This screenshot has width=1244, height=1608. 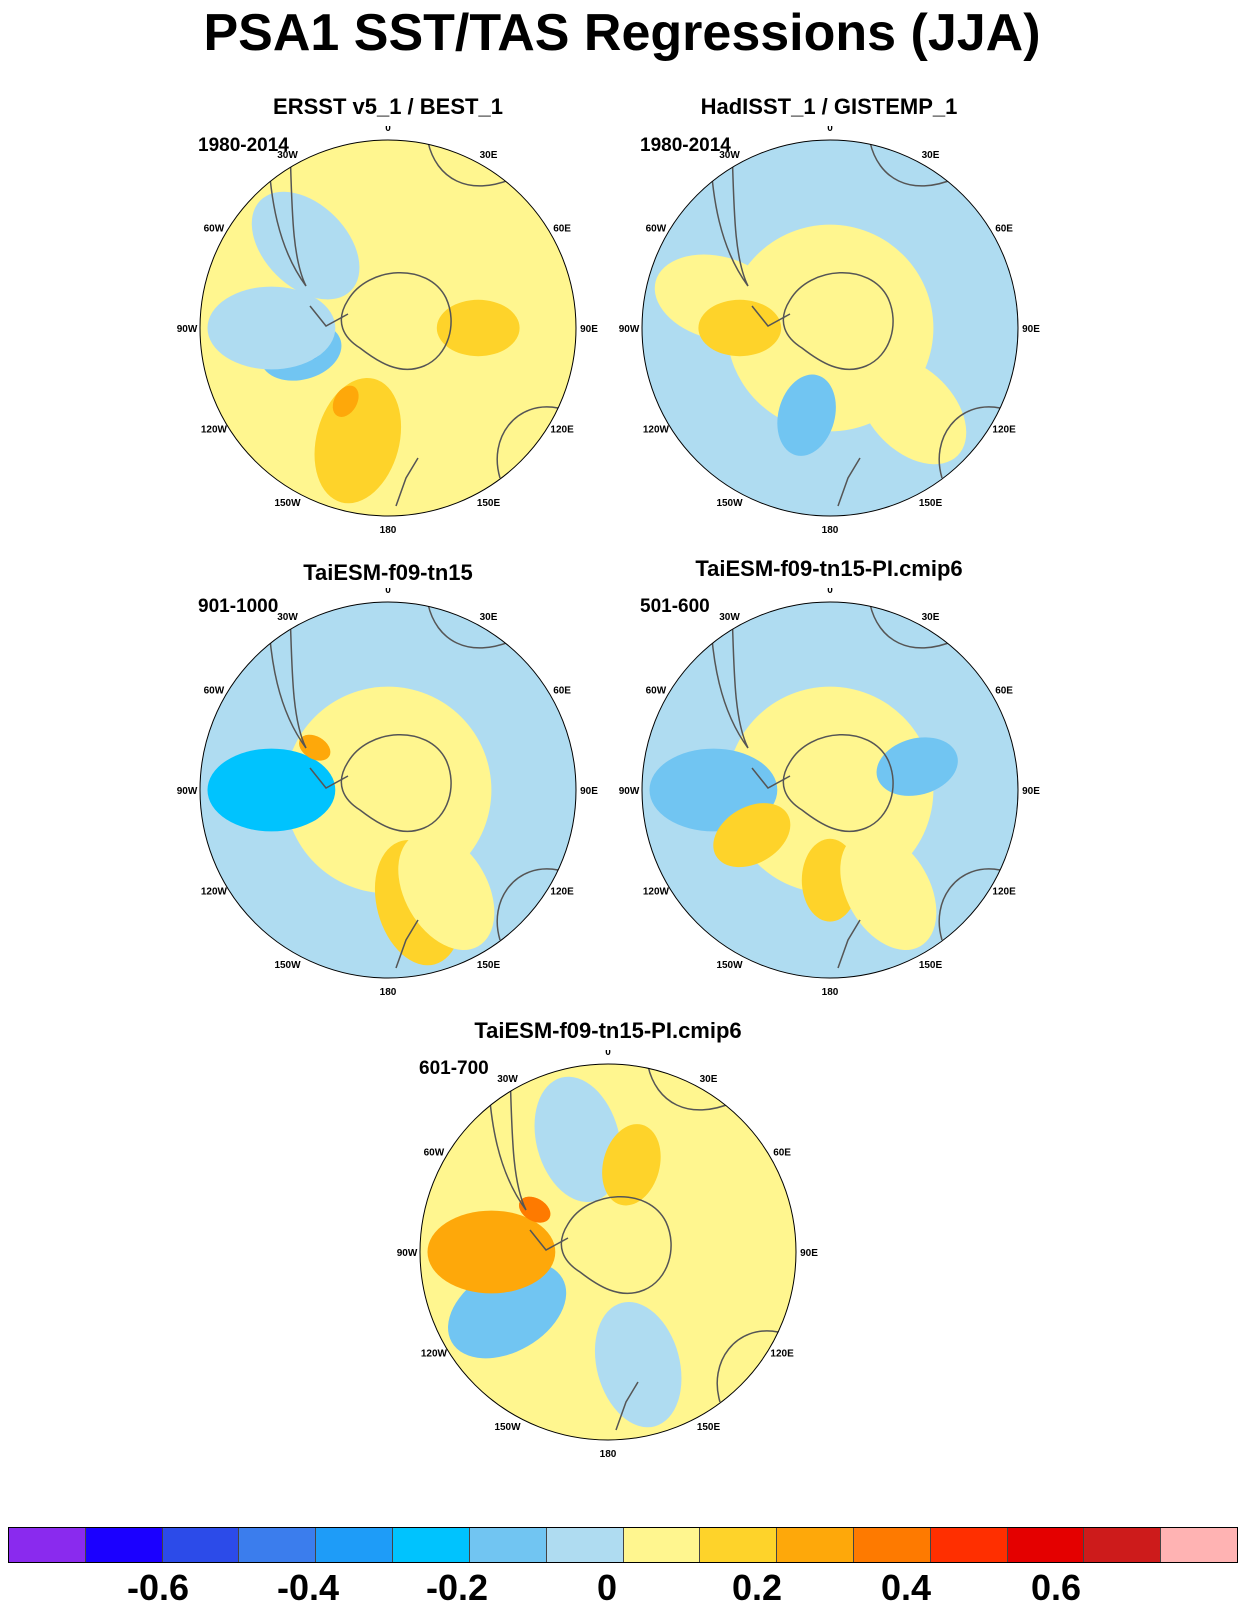 I want to click on new-zealand-coastline, so click(x=407, y=482).